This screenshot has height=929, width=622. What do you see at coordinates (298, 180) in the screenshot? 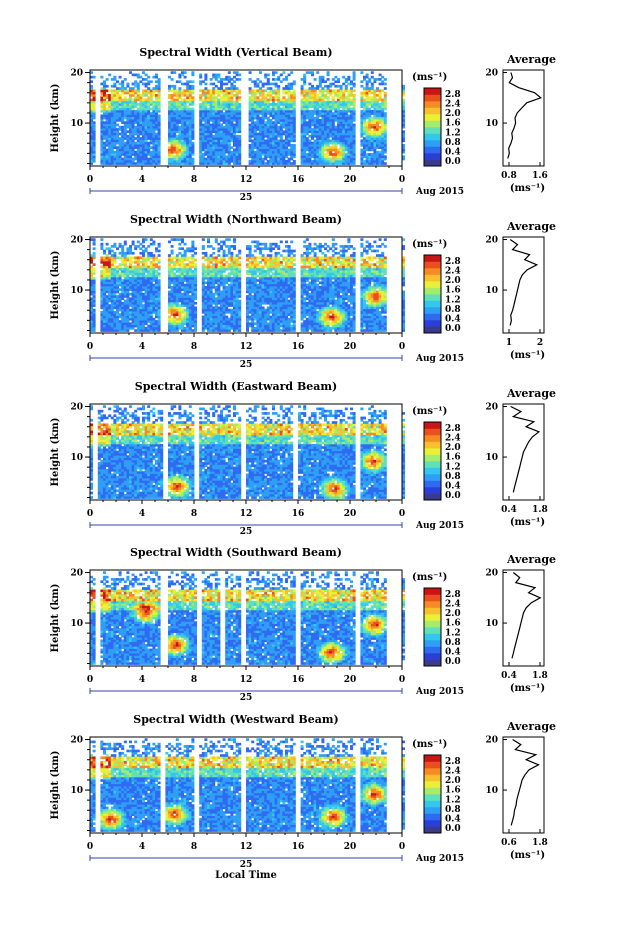
I see `x-tick-label: 16` at bounding box center [298, 180].